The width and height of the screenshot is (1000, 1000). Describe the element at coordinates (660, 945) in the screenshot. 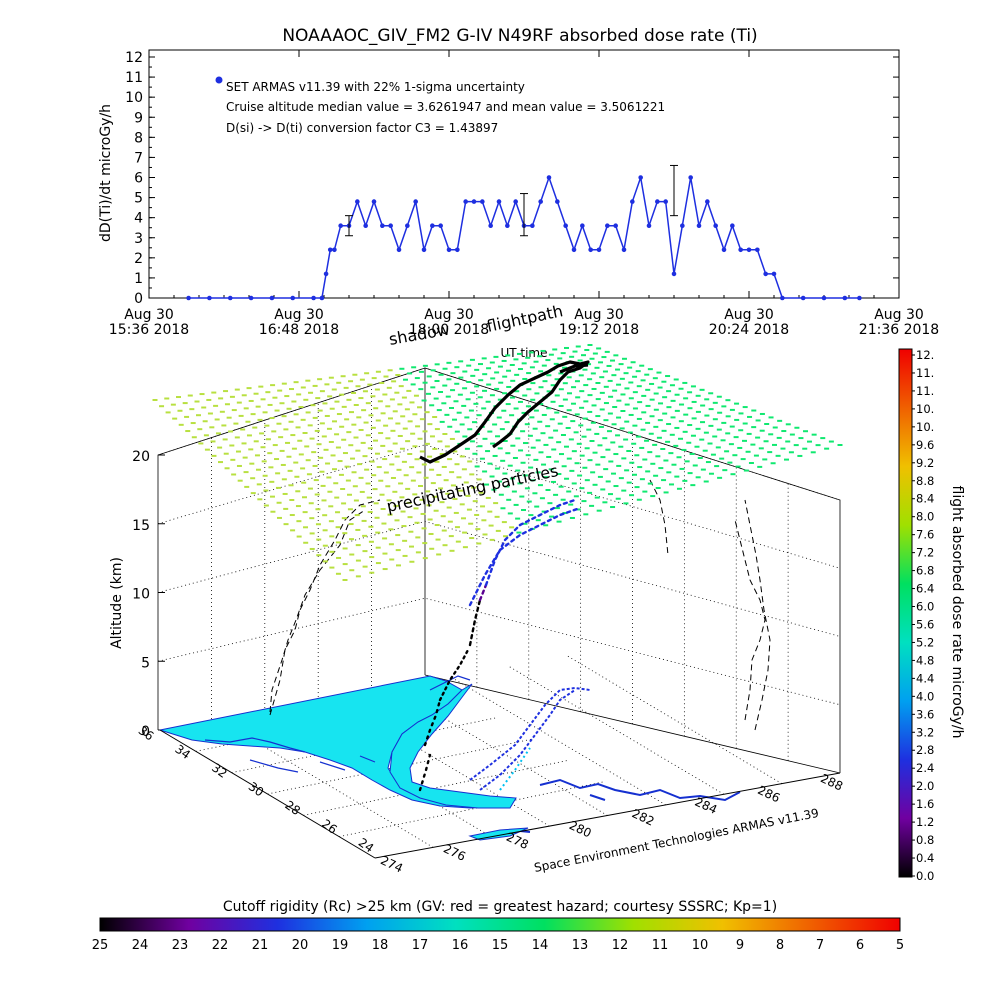

I see `colorbar-h-tick-label: 11` at that location.